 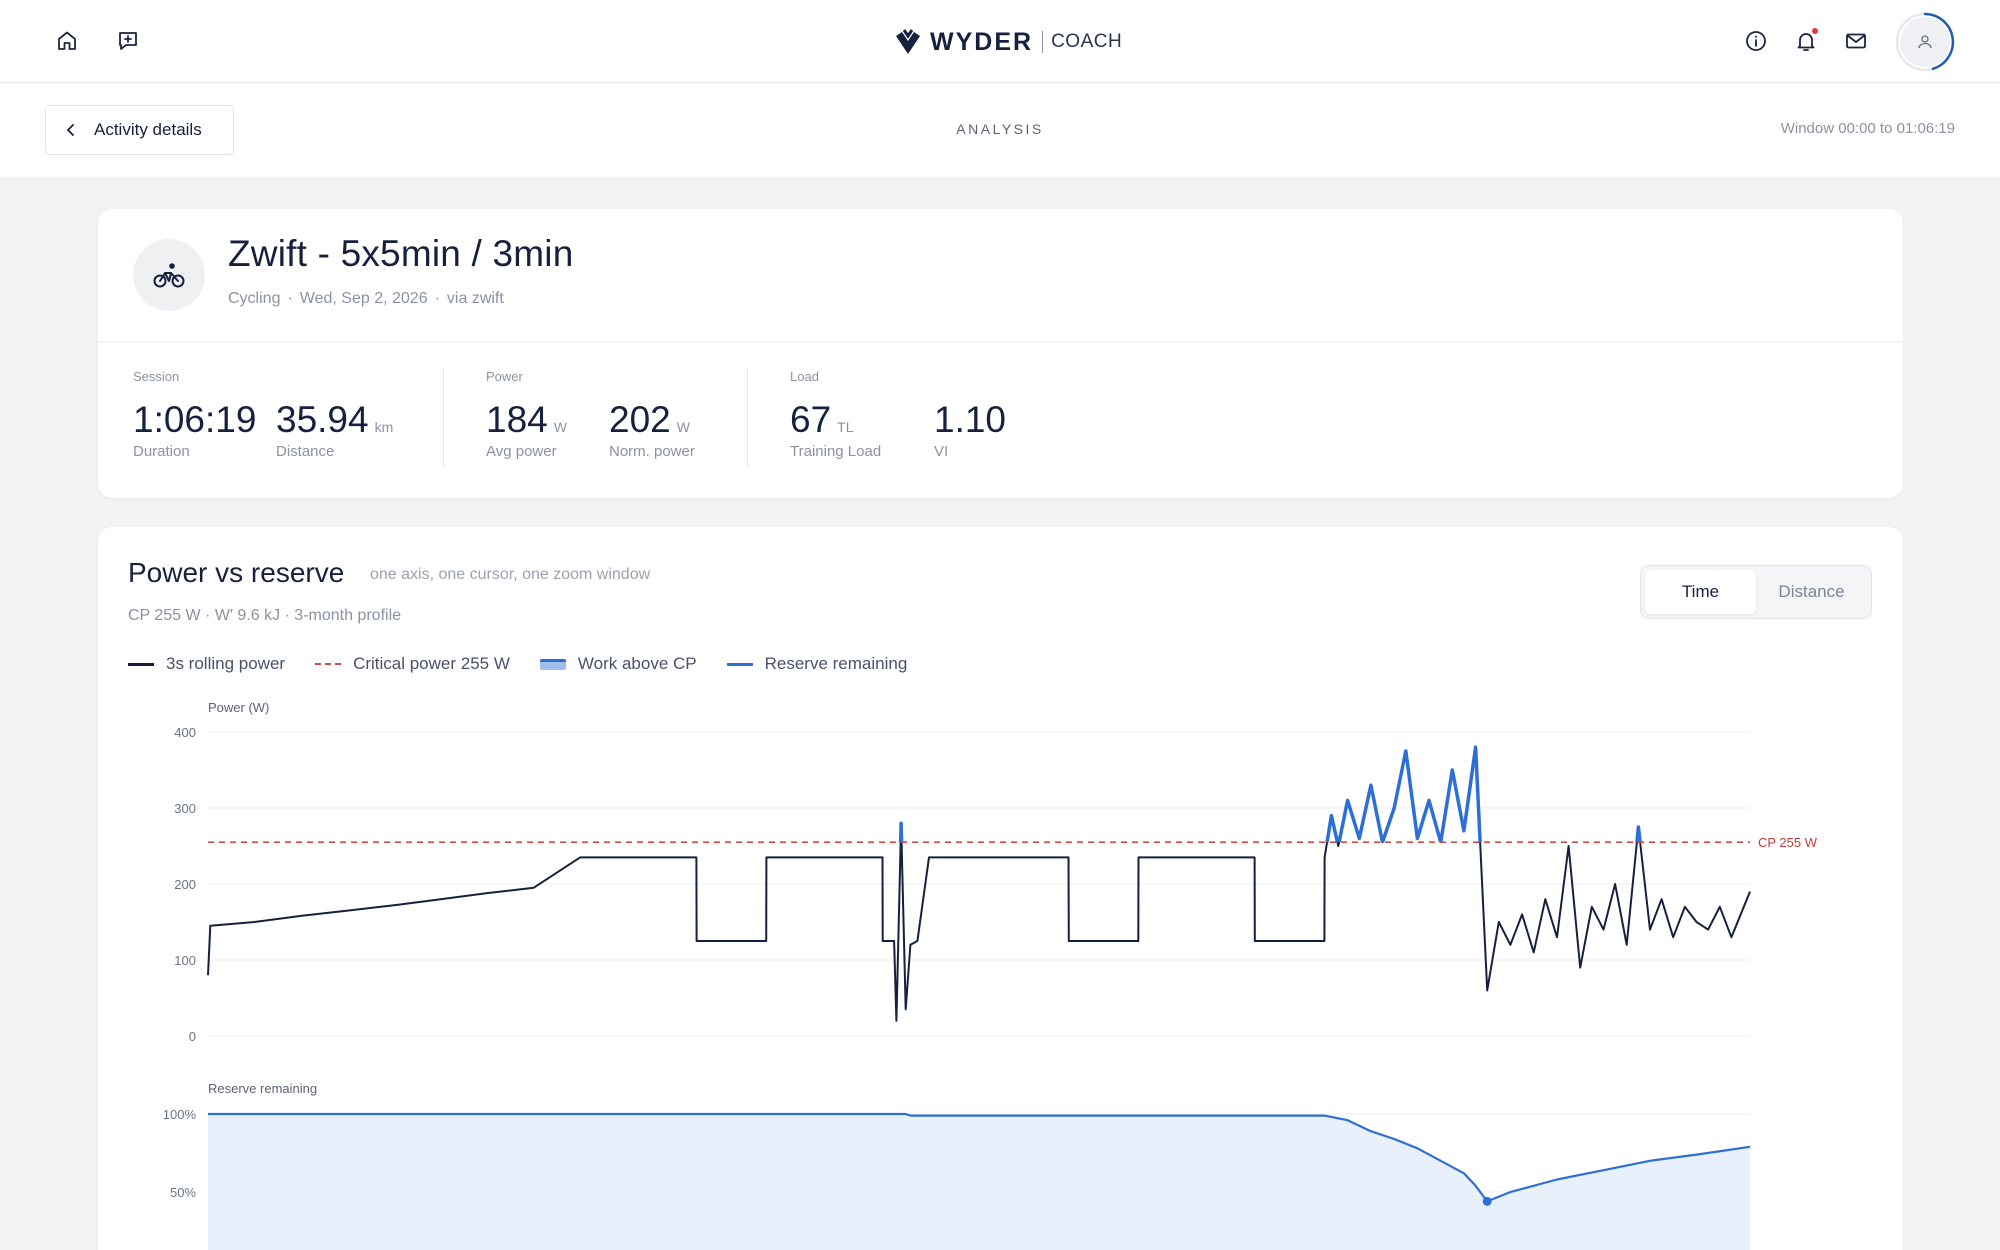 I want to click on reserve-axis-title: Reserve remaining, so click(x=262, y=1088).